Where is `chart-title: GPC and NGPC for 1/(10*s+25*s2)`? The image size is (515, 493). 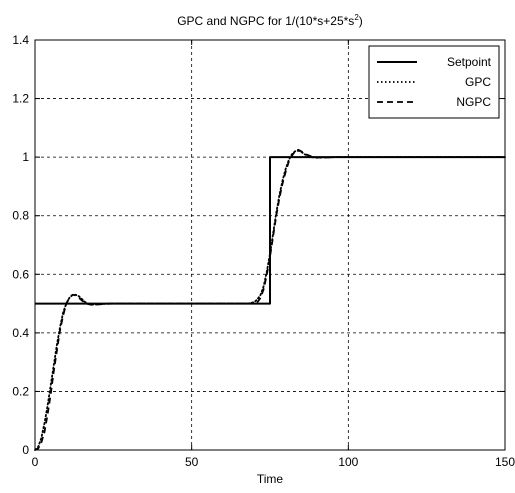
chart-title: GPC and NGPC for 1/(10*s+25*s2) is located at coordinates (270, 20).